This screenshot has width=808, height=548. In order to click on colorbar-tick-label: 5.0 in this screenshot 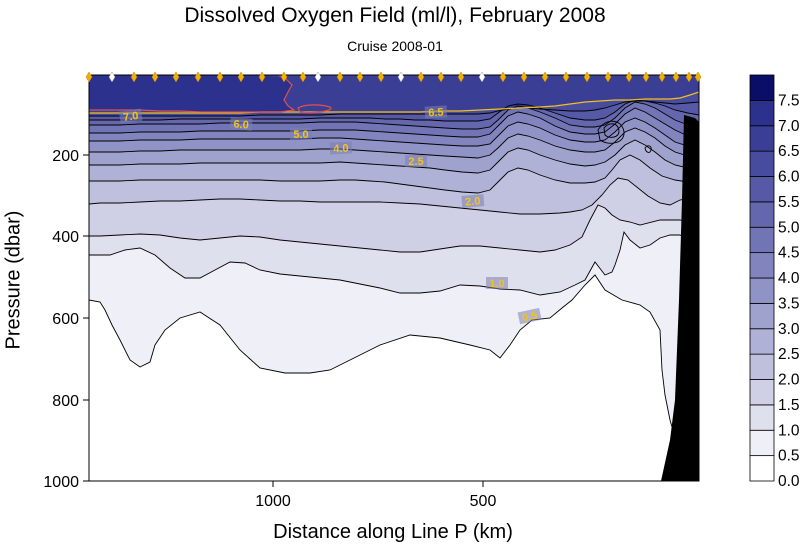, I will do `click(789, 227)`.